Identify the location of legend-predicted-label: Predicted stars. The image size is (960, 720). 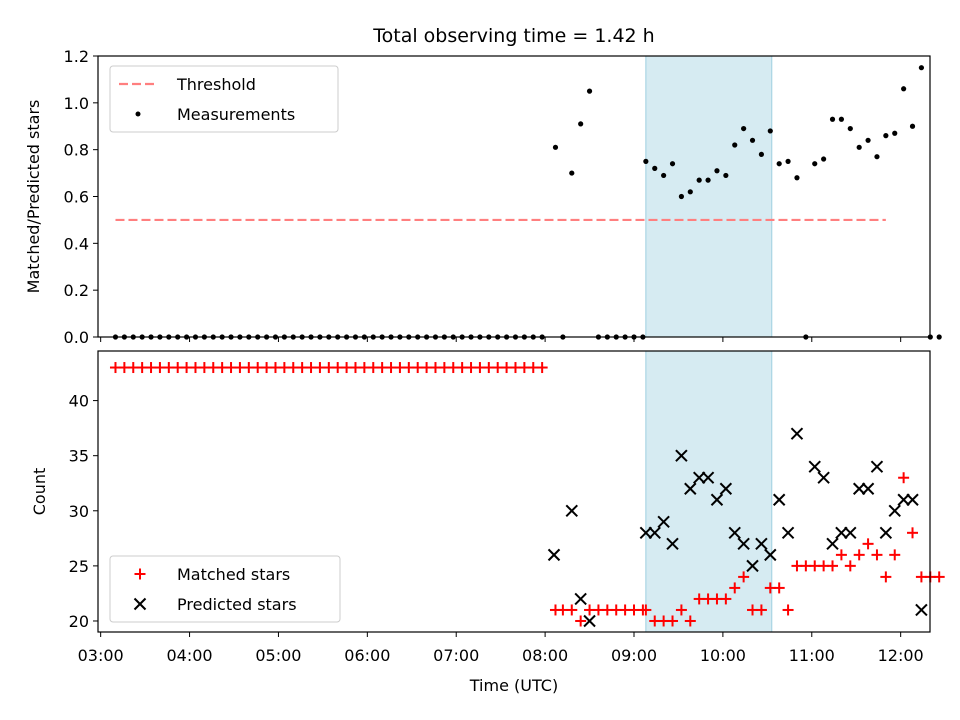
(237, 604).